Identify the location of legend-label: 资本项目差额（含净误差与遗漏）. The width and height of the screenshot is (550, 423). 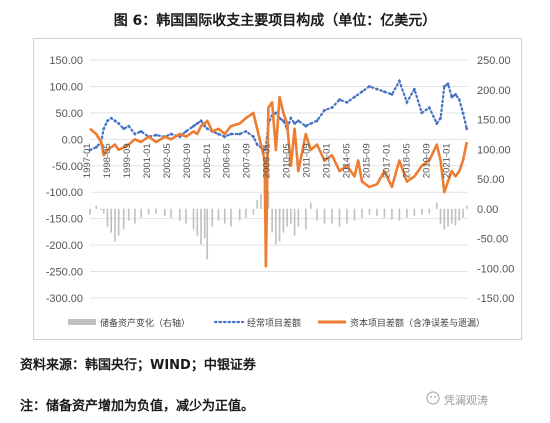
(417, 323).